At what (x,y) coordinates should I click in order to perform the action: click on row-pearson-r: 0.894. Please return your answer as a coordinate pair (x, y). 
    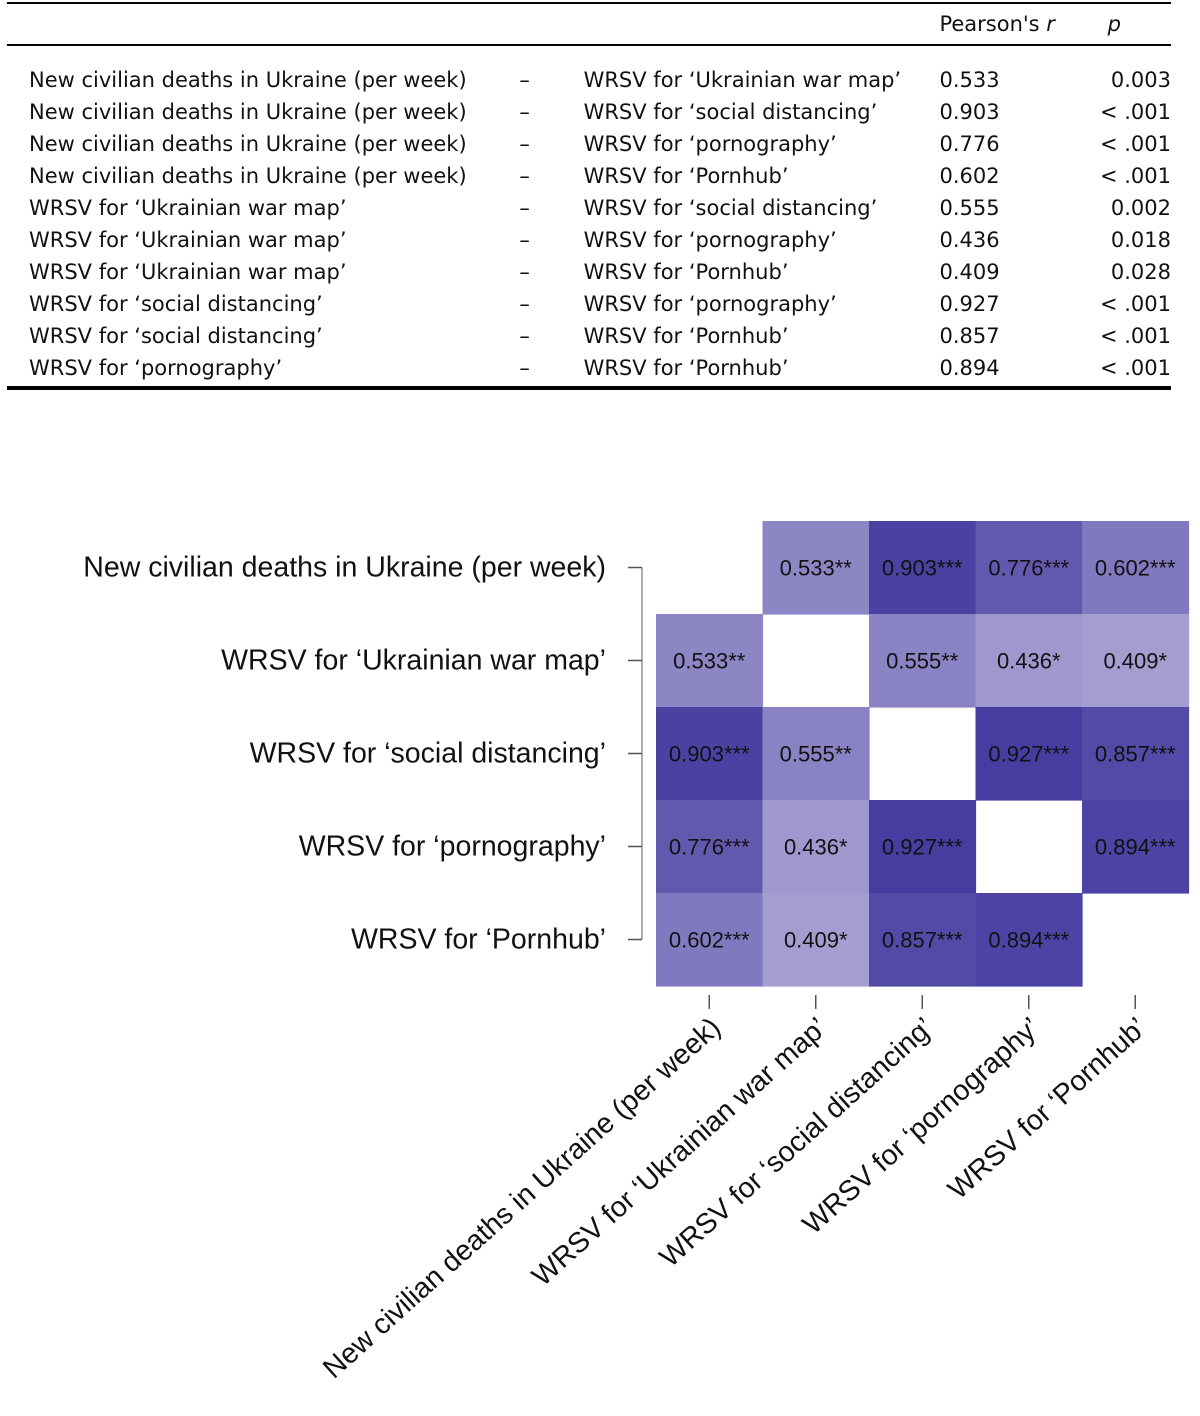
    Looking at the image, I should click on (998, 371).